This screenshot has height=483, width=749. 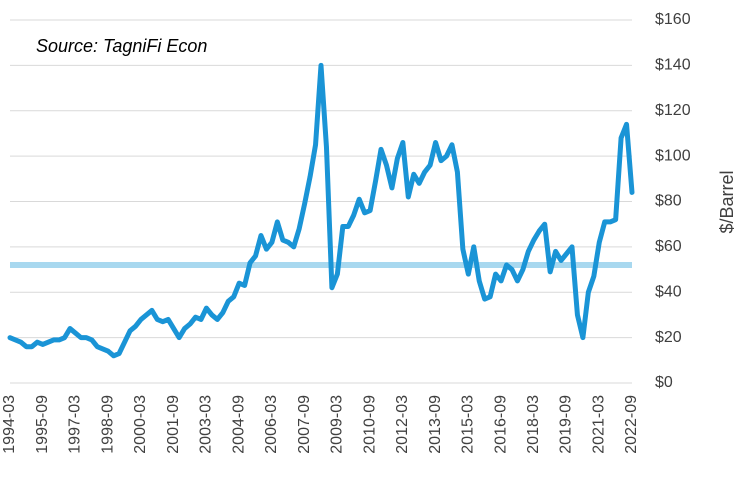 I want to click on y-tick-label: $100, so click(x=673, y=155).